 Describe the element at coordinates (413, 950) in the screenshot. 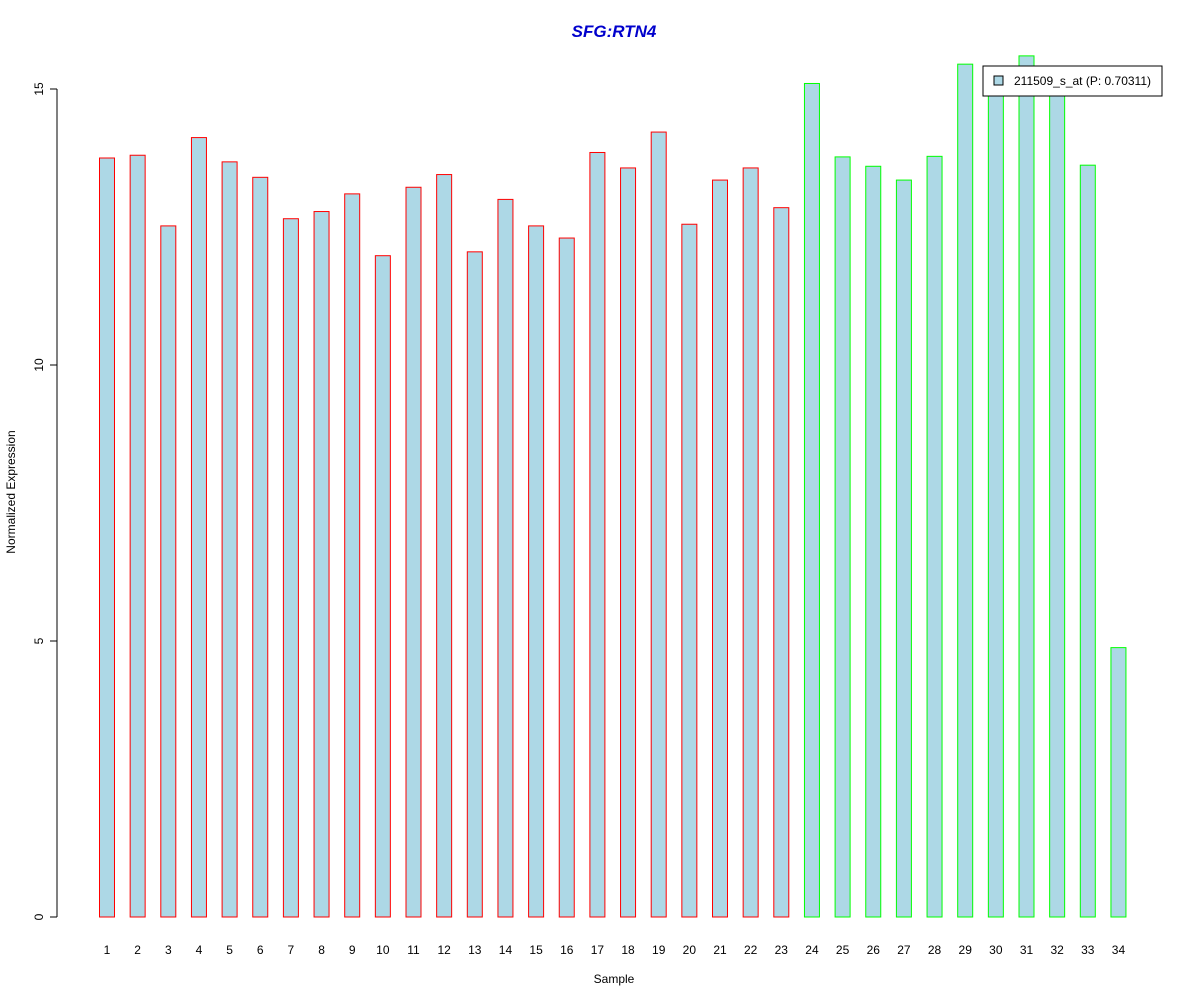

I see `x-tick-label: 11` at that location.